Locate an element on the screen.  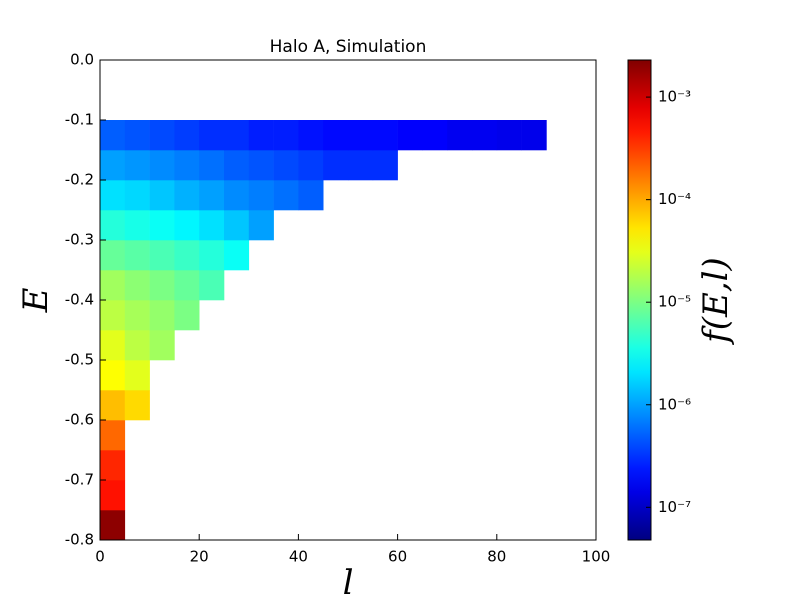
chart-title: Halo A, Simulation is located at coordinates (348, 47).